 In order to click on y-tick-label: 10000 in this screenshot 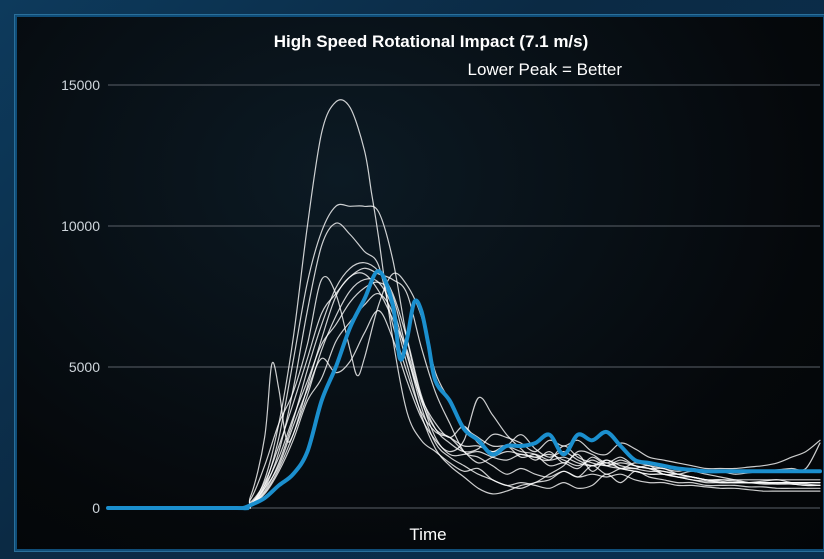, I will do `click(80, 226)`.